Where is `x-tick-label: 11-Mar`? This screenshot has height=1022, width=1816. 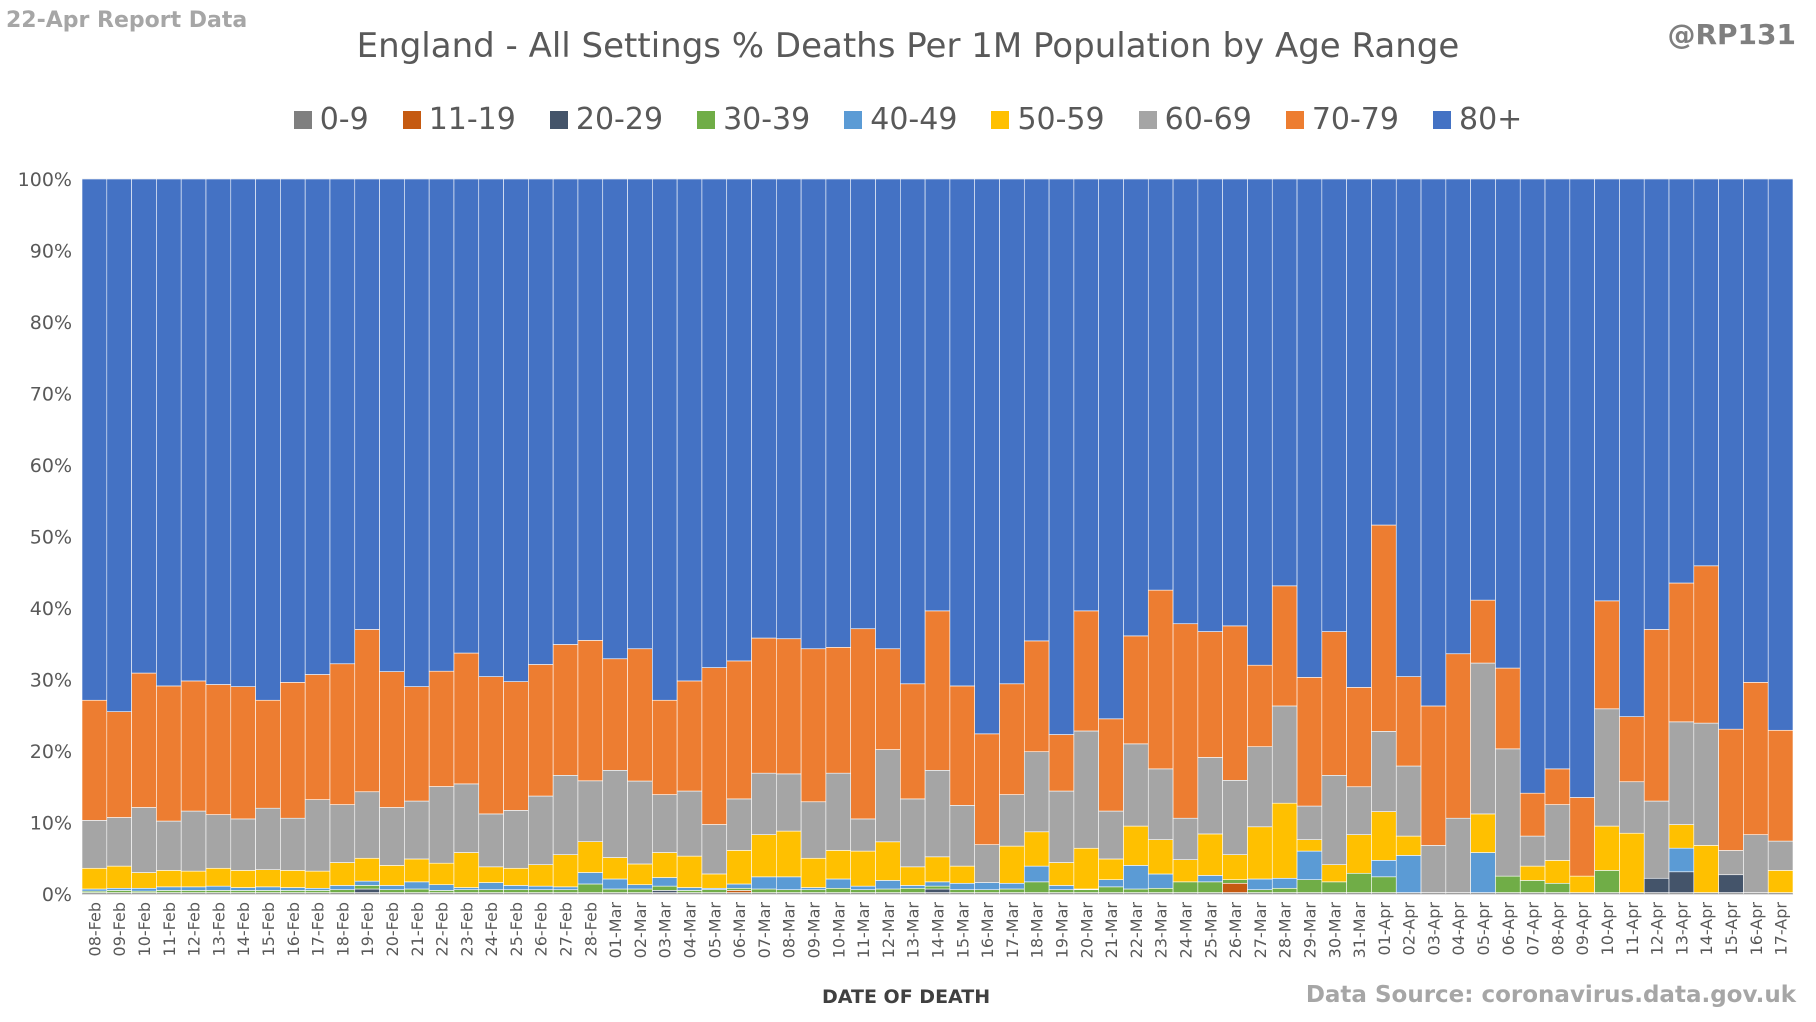 x-tick-label: 11-Mar is located at coordinates (863, 930).